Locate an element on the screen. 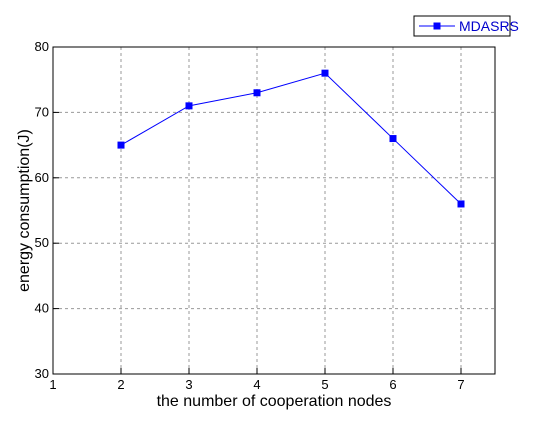 Image resolution: width=550 pixels, height=424 pixels. y-tick-label: 70 is located at coordinates (42, 111).